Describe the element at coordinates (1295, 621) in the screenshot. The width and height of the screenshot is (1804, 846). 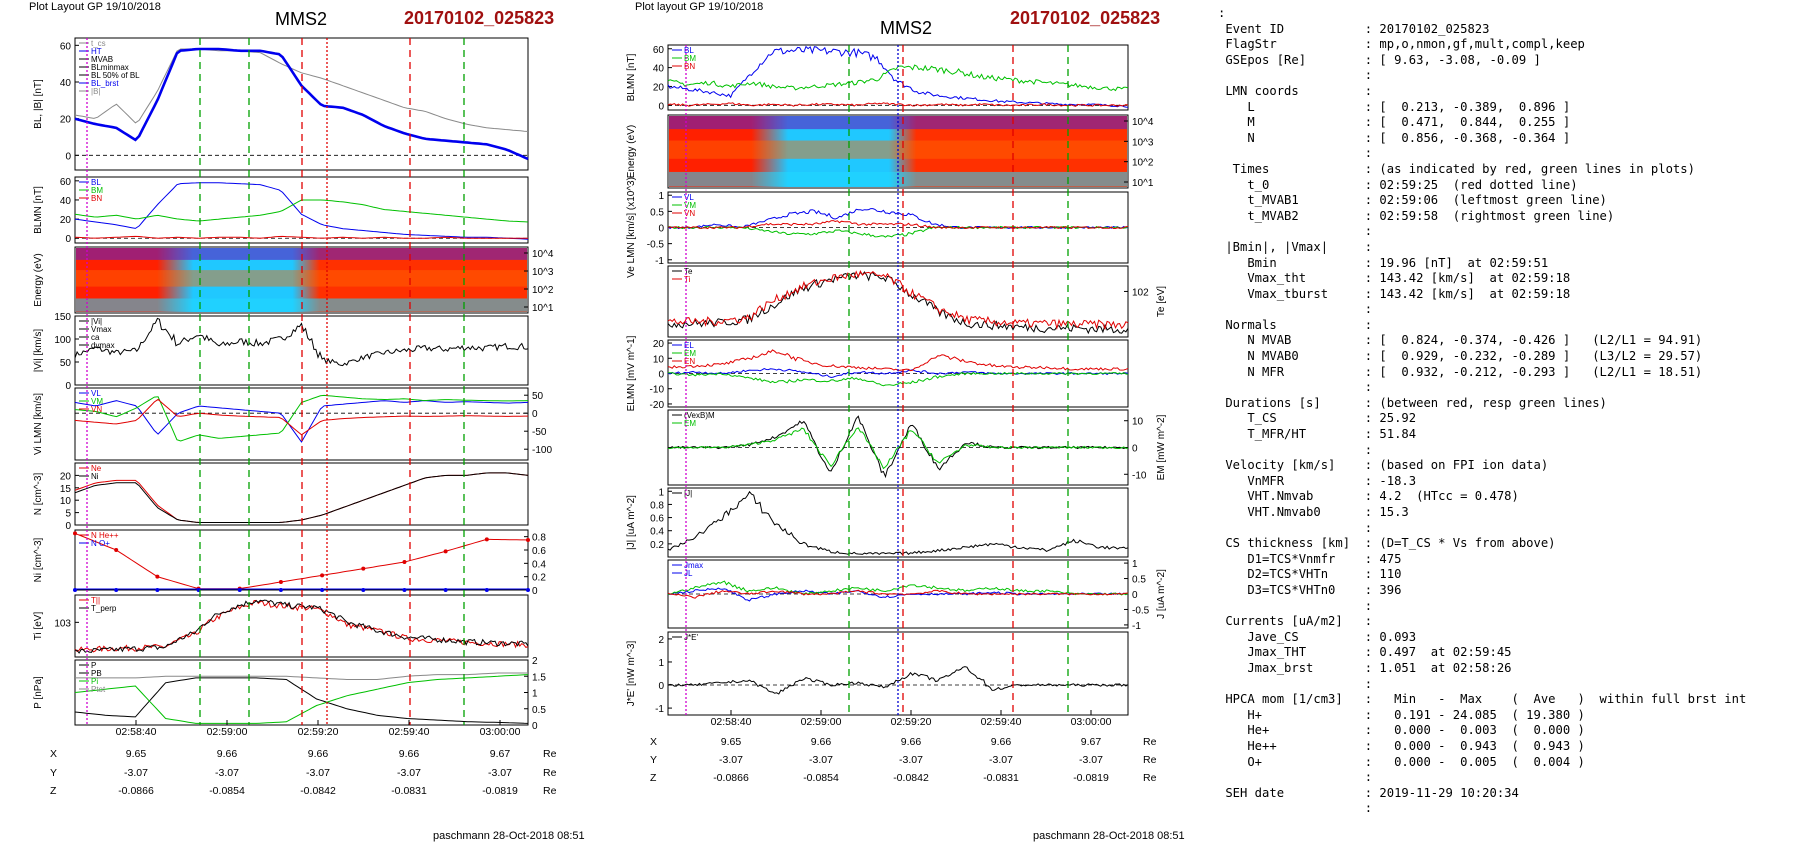
I see `info-line: Currents [uA/m2] :` at that location.